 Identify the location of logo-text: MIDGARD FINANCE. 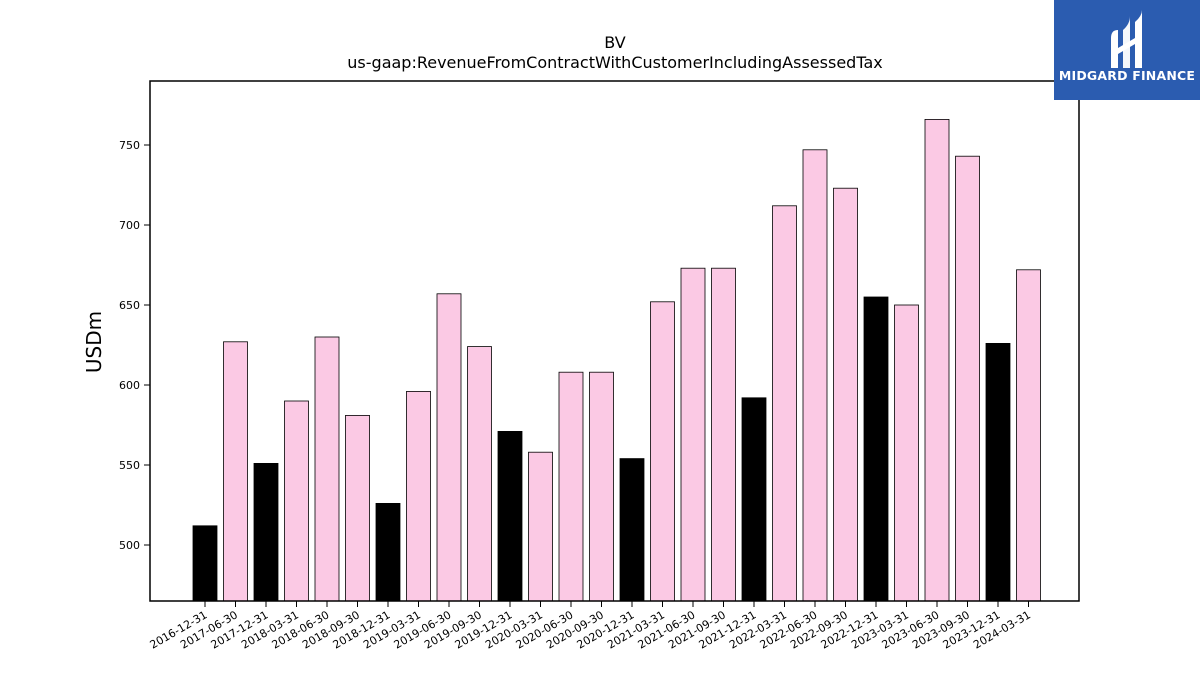
(1127, 75).